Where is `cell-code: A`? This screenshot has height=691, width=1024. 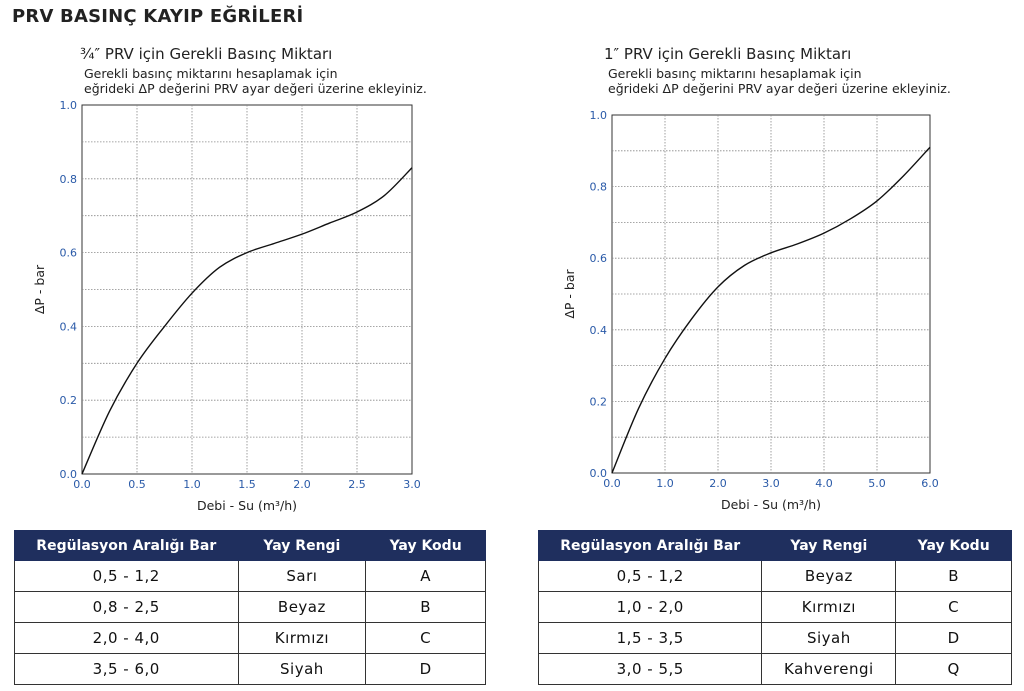
cell-code: A is located at coordinates (425, 576).